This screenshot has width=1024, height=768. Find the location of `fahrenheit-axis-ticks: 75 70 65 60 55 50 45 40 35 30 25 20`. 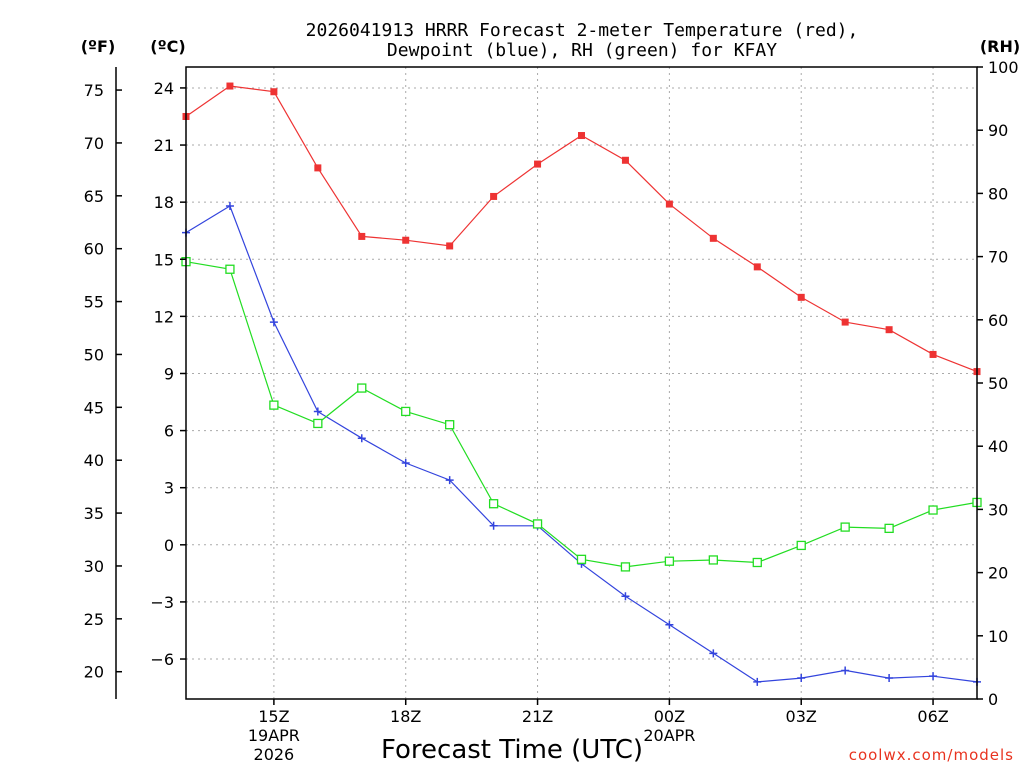

fahrenheit-axis-ticks: 75 70 65 60 55 50 45 40 35 30 25 20 is located at coordinates (103, 381).